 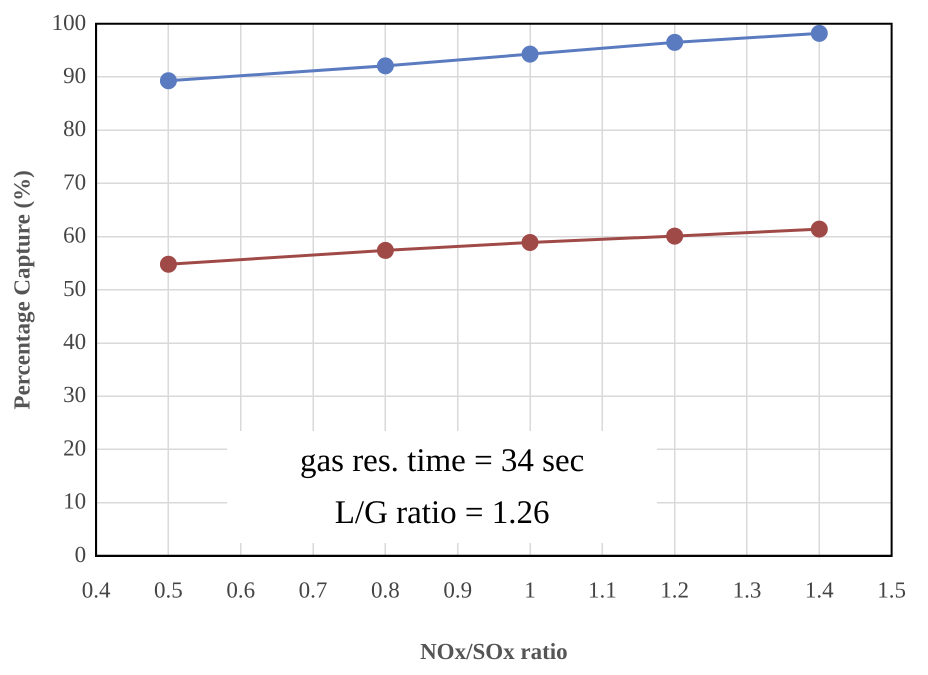 I want to click on x-tick-label: 0.9, so click(x=457, y=590).